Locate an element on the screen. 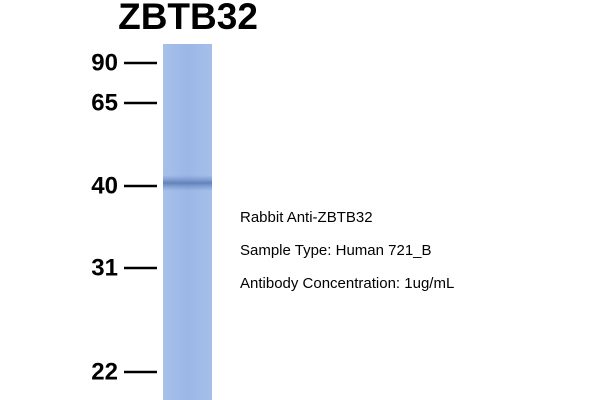  annotation: Rabbit Anti-ZBTB32 is located at coordinates (306, 217).